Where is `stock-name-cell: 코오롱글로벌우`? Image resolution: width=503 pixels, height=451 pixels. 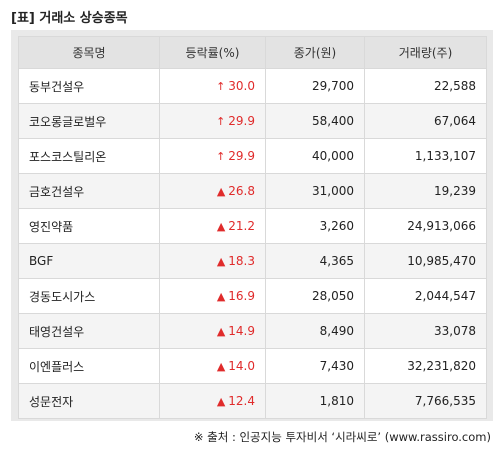
stock-name-cell: 코오롱글로벌우 is located at coordinates (89, 121).